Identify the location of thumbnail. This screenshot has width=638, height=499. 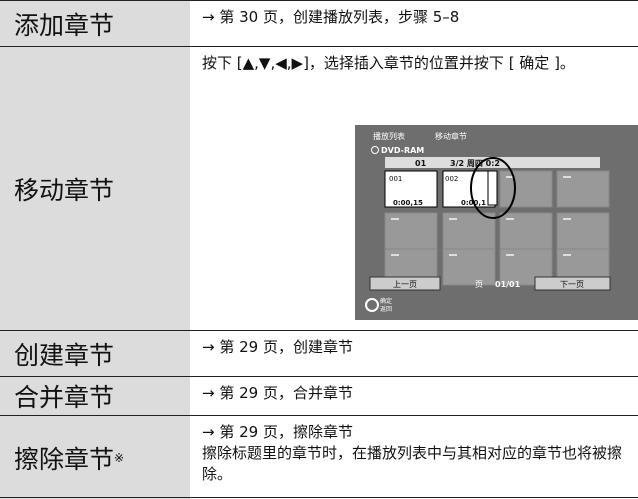
(411, 189).